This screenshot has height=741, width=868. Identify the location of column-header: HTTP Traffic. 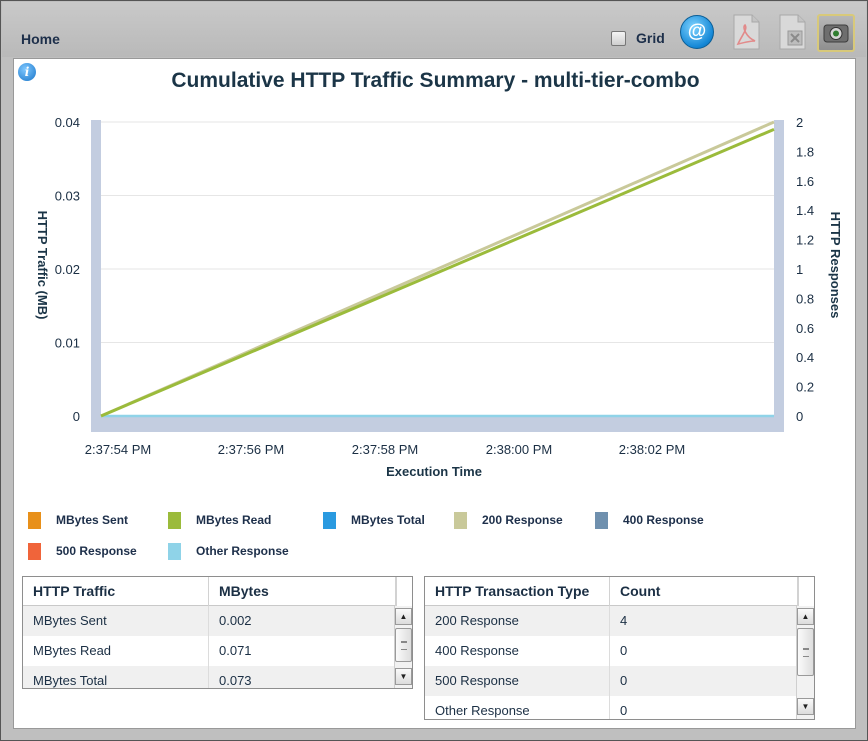
(116, 591).